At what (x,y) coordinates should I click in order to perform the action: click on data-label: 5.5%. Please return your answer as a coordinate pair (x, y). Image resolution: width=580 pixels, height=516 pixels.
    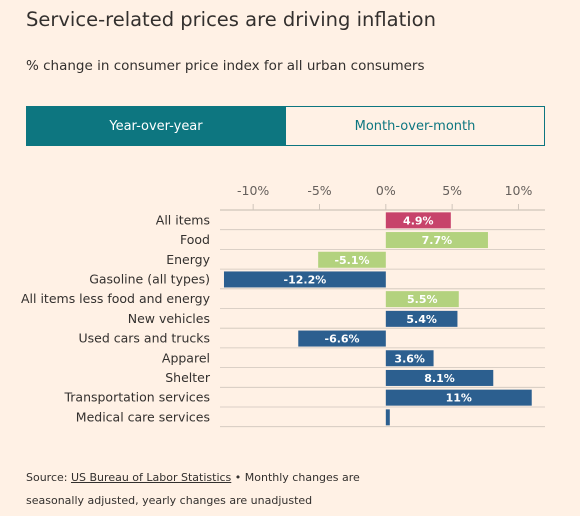
    Looking at the image, I should click on (422, 299).